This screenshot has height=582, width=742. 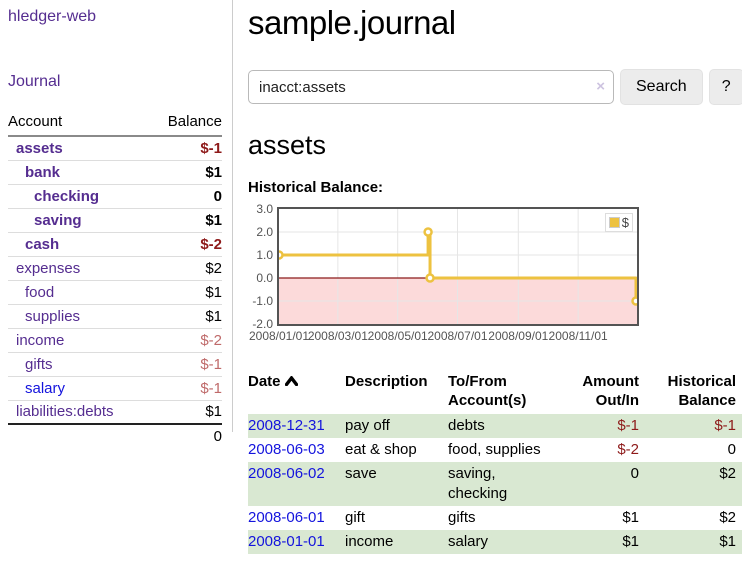 I want to click on account-link: income, so click(x=40, y=340).